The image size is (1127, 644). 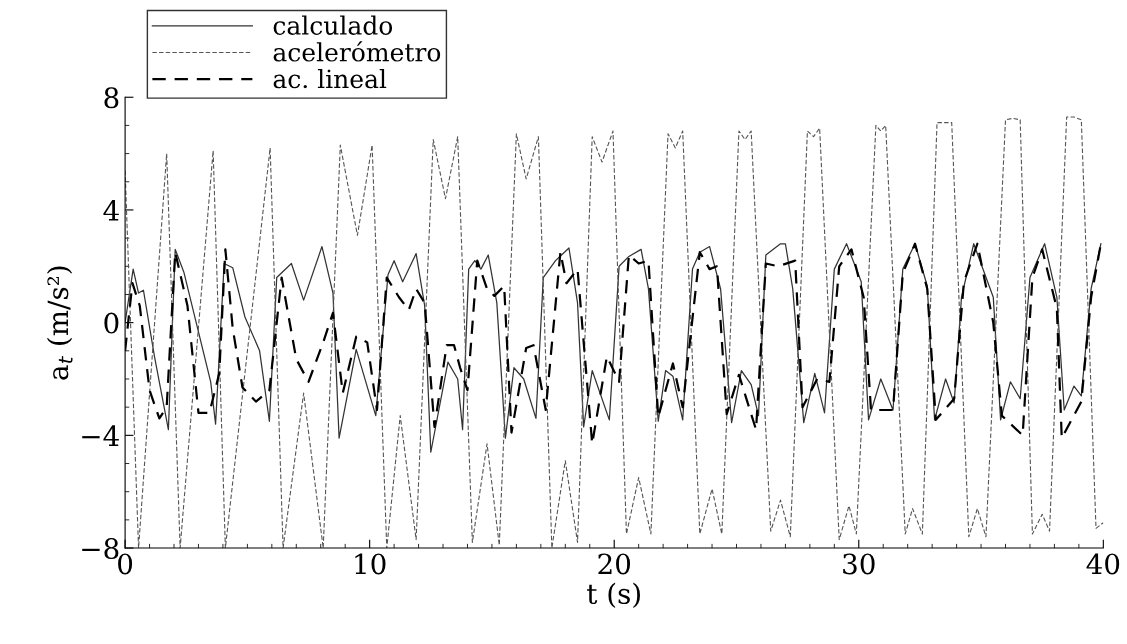 What do you see at coordinates (330, 78) in the screenshot?
I see `legend-label: ac. lineal` at bounding box center [330, 78].